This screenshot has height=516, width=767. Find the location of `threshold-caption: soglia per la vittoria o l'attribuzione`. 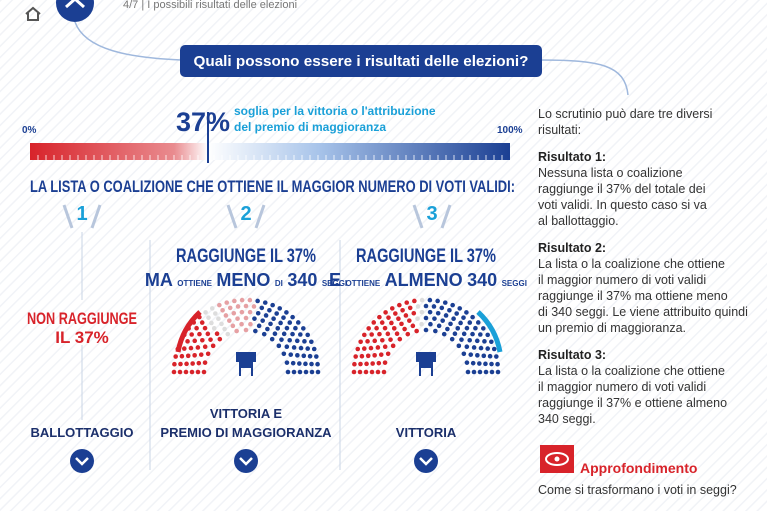

threshold-caption: soglia per la vittoria o l'attribuzione is located at coordinates (335, 111).